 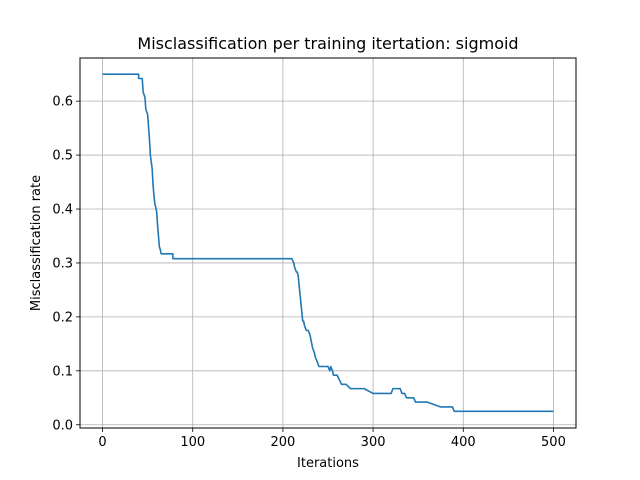 I want to click on x-tick-label: 300, so click(x=373, y=442).